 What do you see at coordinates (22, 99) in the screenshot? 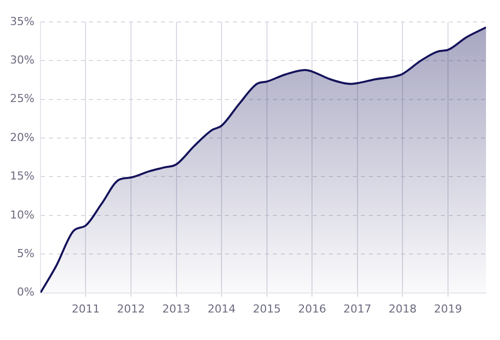
I see `y-tick-label: 25%` at bounding box center [22, 99].